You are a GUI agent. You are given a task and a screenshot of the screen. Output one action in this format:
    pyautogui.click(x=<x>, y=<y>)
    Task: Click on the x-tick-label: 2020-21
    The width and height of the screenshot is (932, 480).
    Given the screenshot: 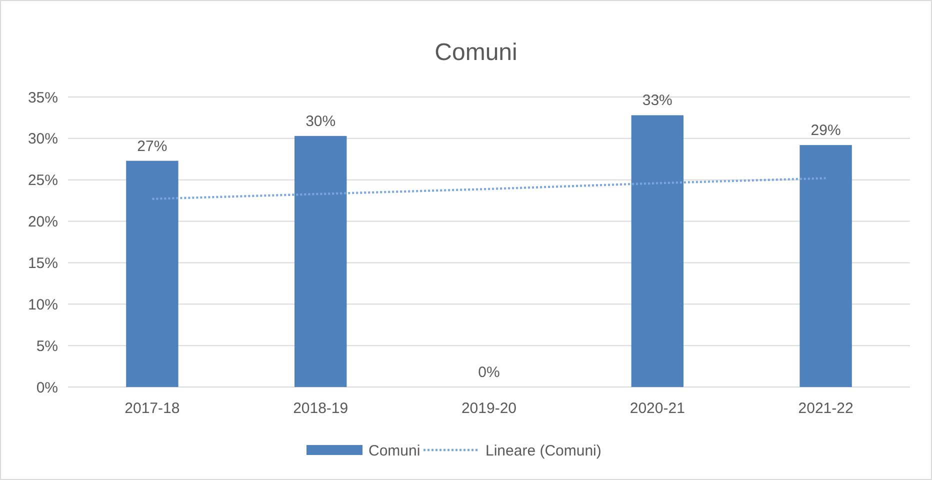 What is the action you would take?
    pyautogui.click(x=657, y=408)
    